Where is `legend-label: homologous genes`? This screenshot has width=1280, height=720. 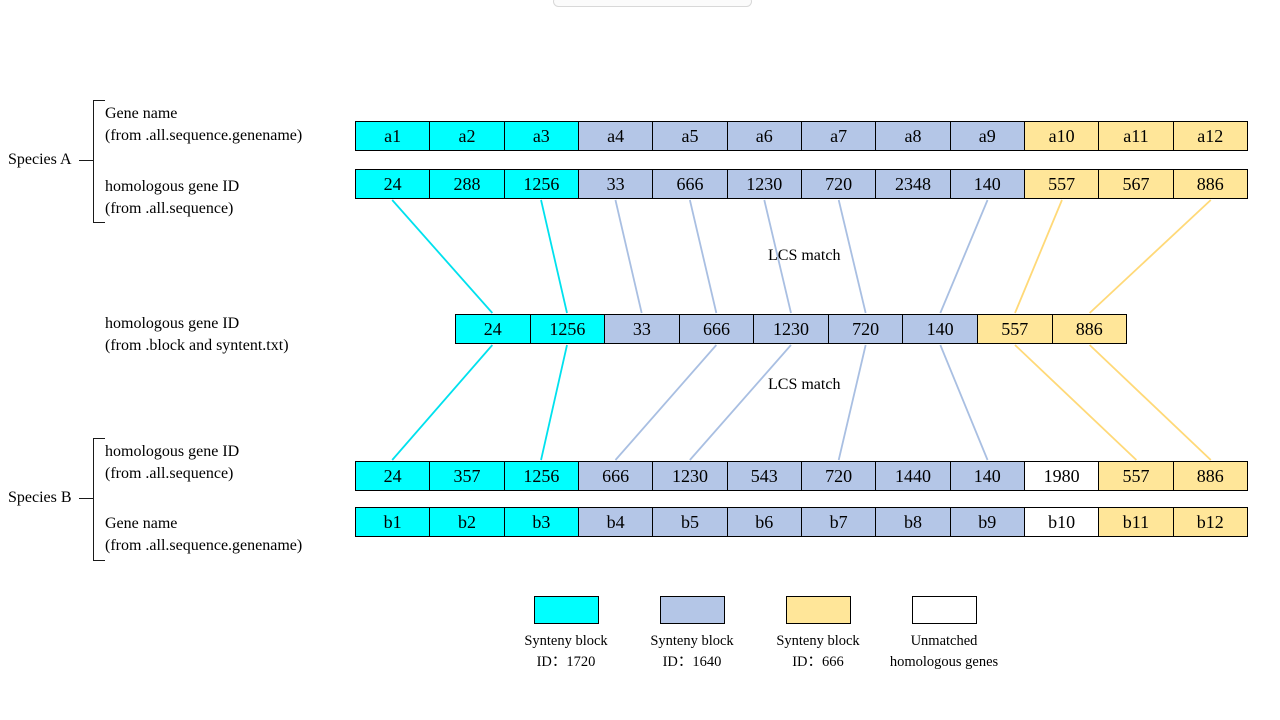 legend-label: homologous genes is located at coordinates (944, 662).